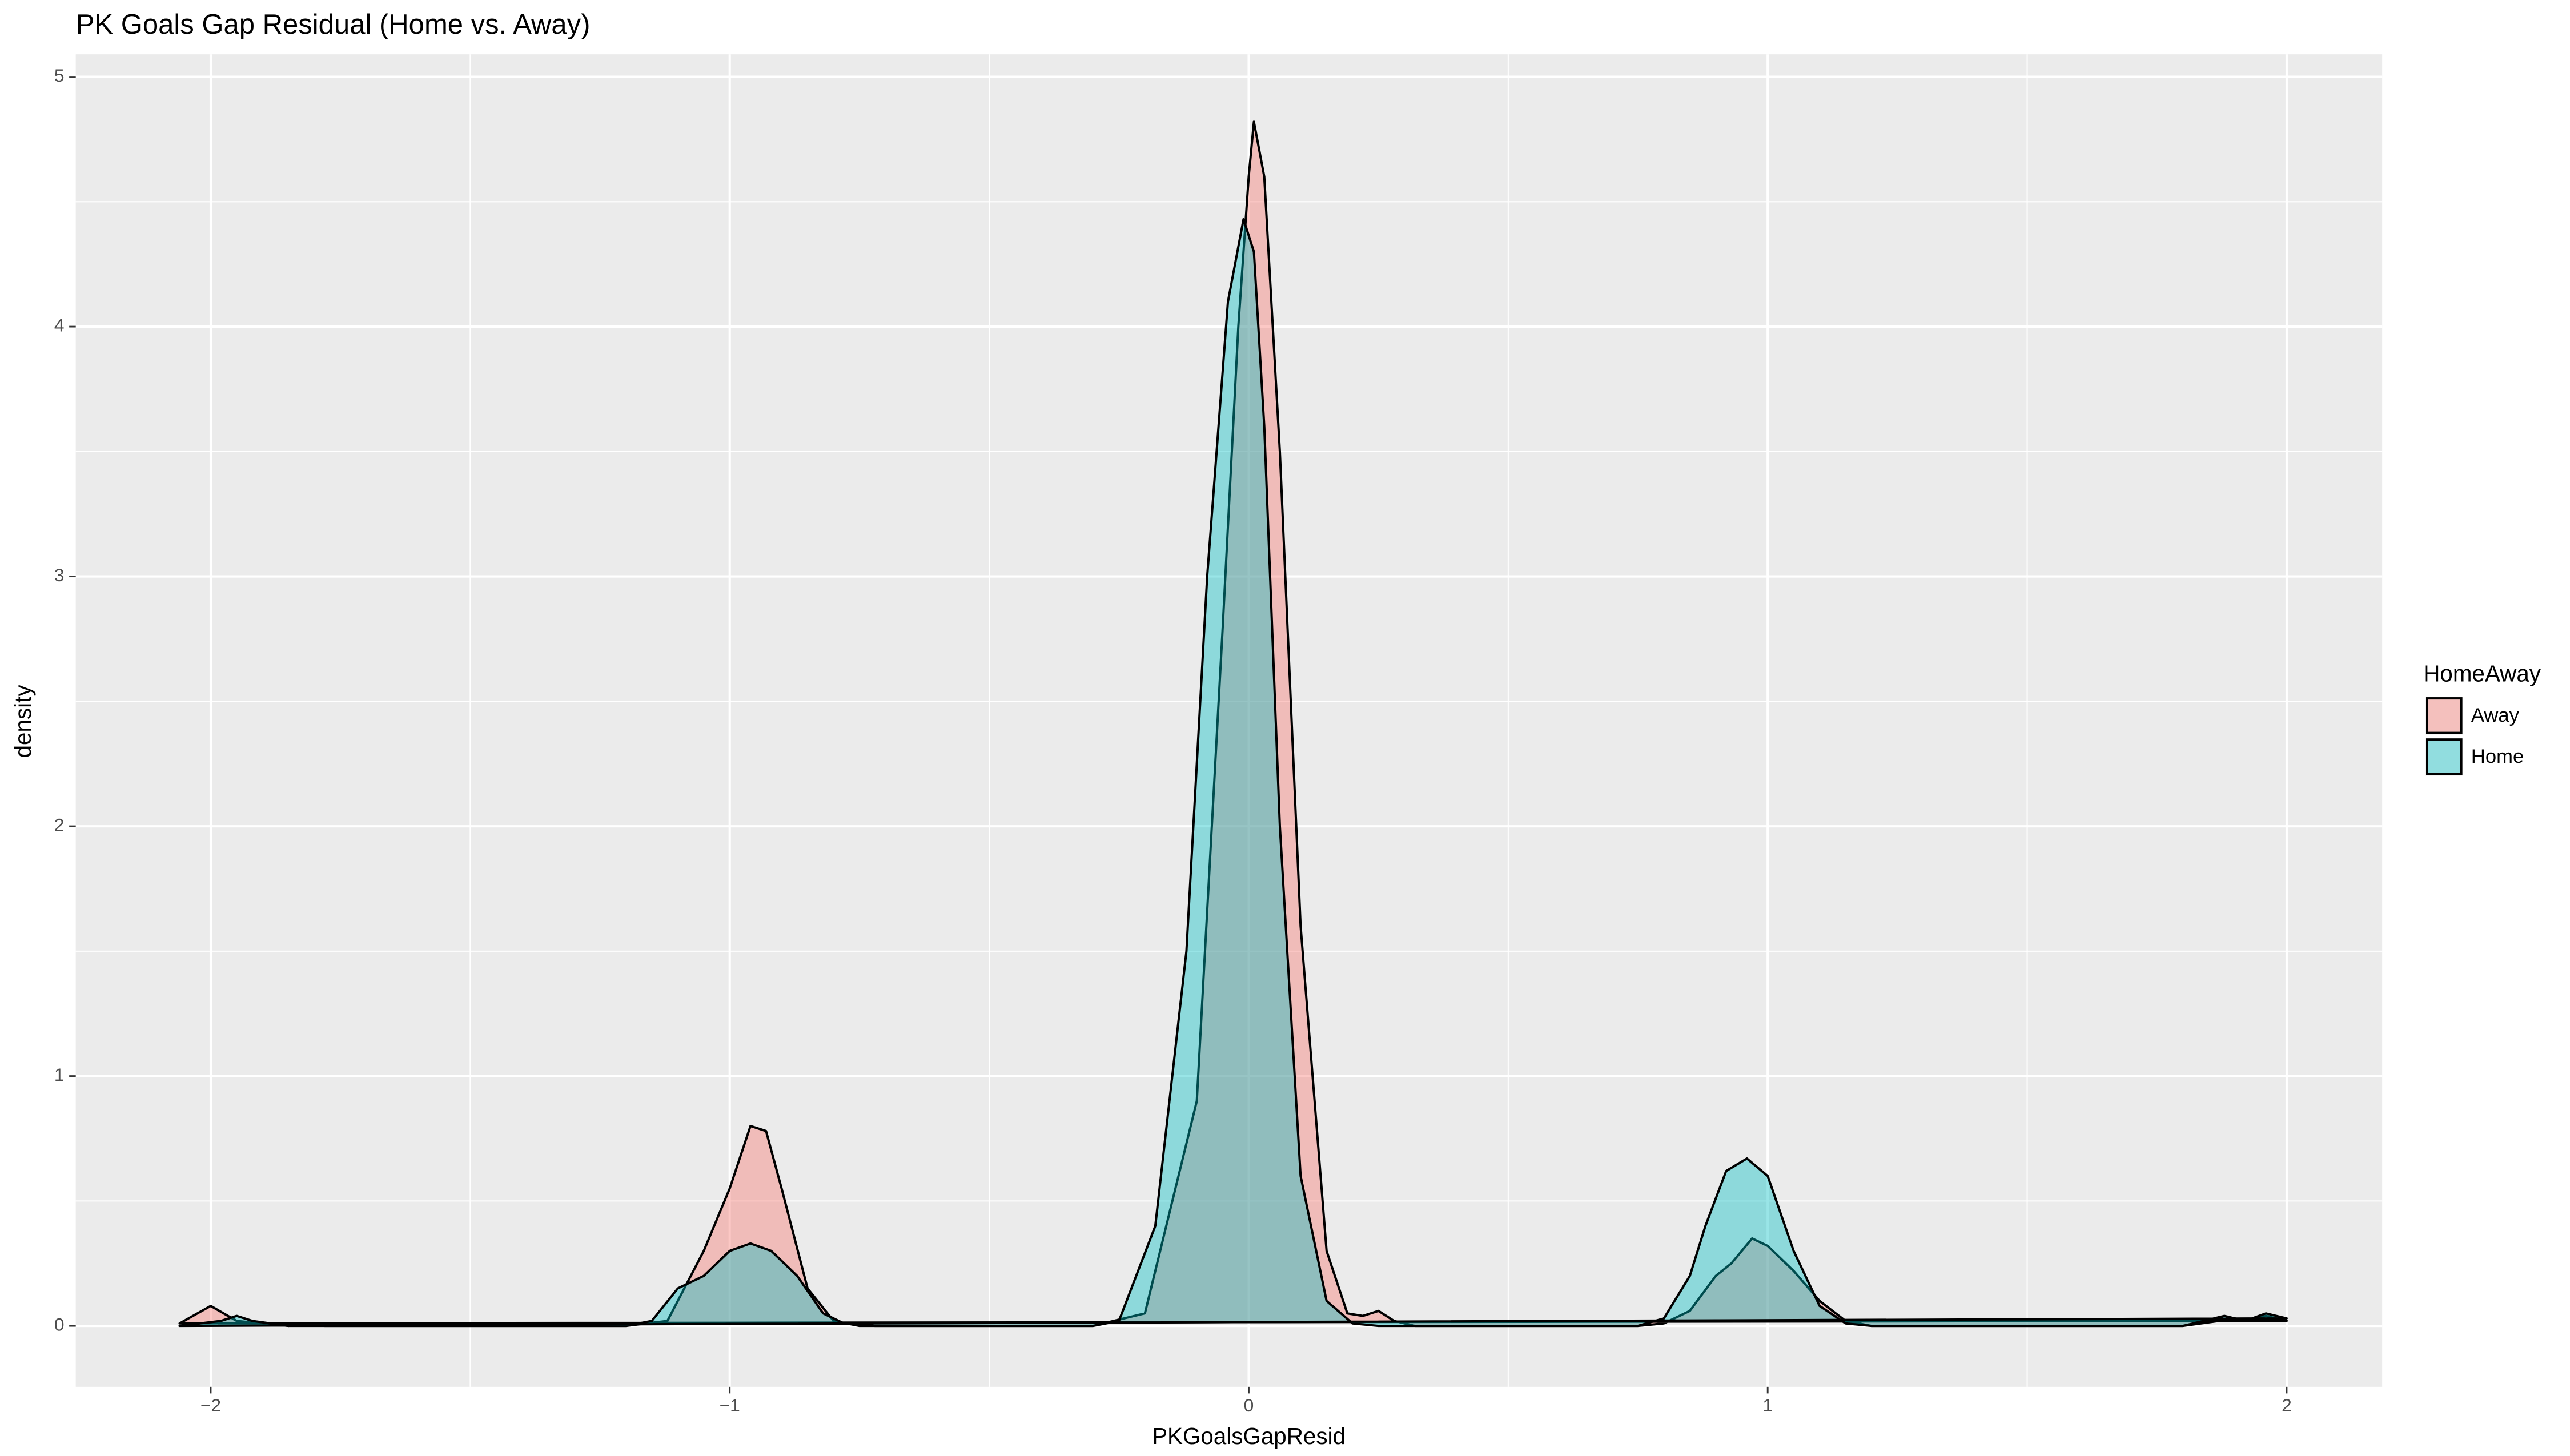 Image resolution: width=2570 pixels, height=1456 pixels. I want to click on y-tick-label: 4, so click(59, 325).